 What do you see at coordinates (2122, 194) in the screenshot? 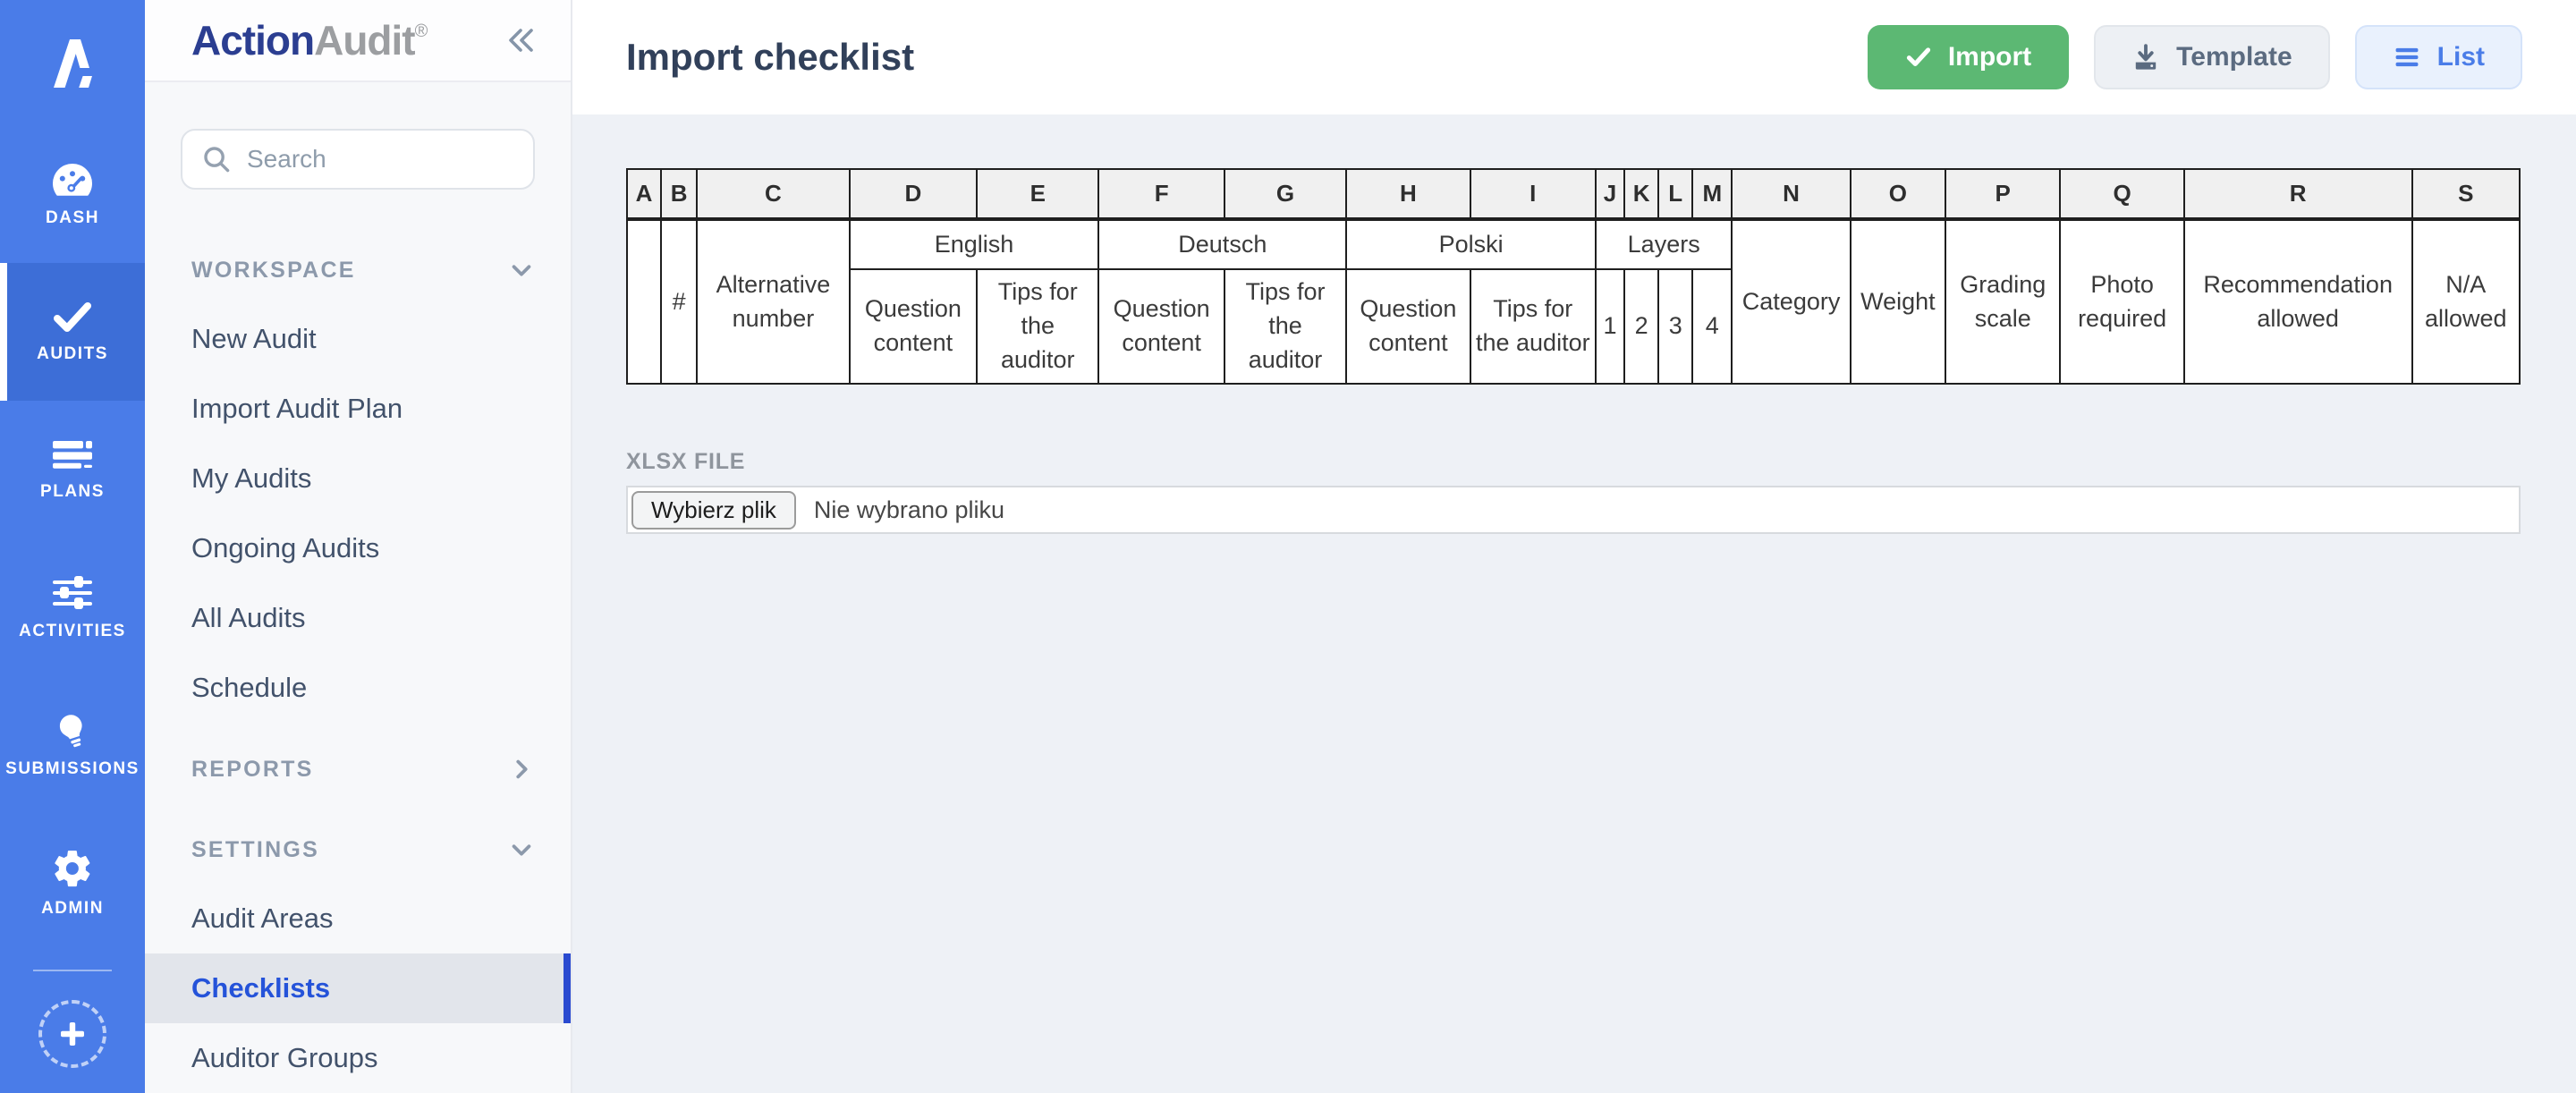
I see `col-Q: Q` at bounding box center [2122, 194].